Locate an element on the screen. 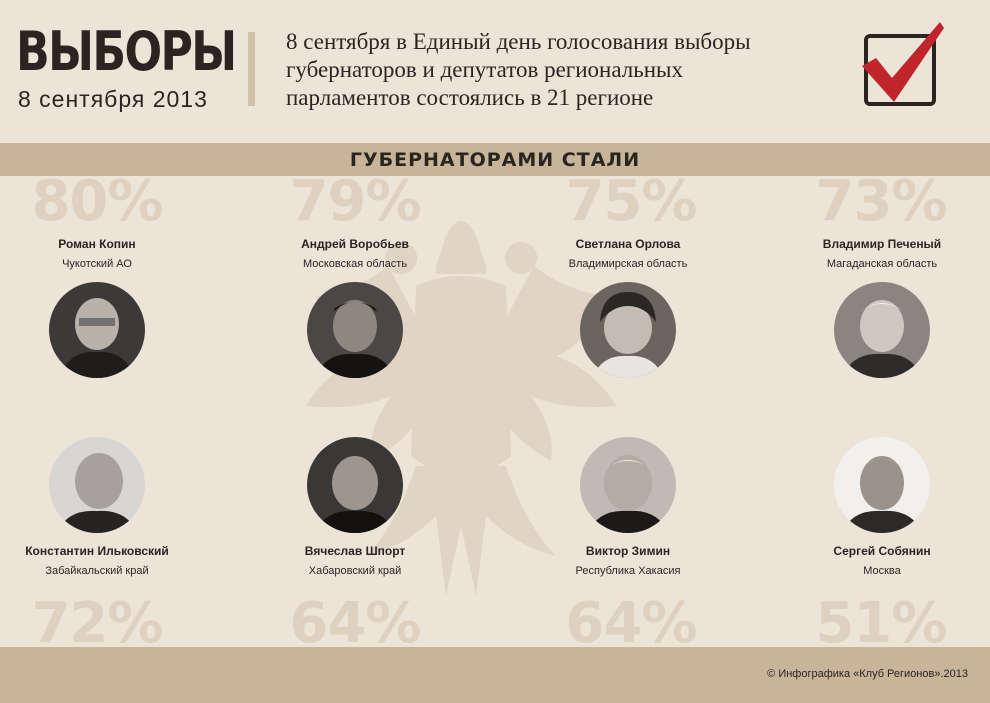  governor-region: Чукотский АО is located at coordinates (97, 264).